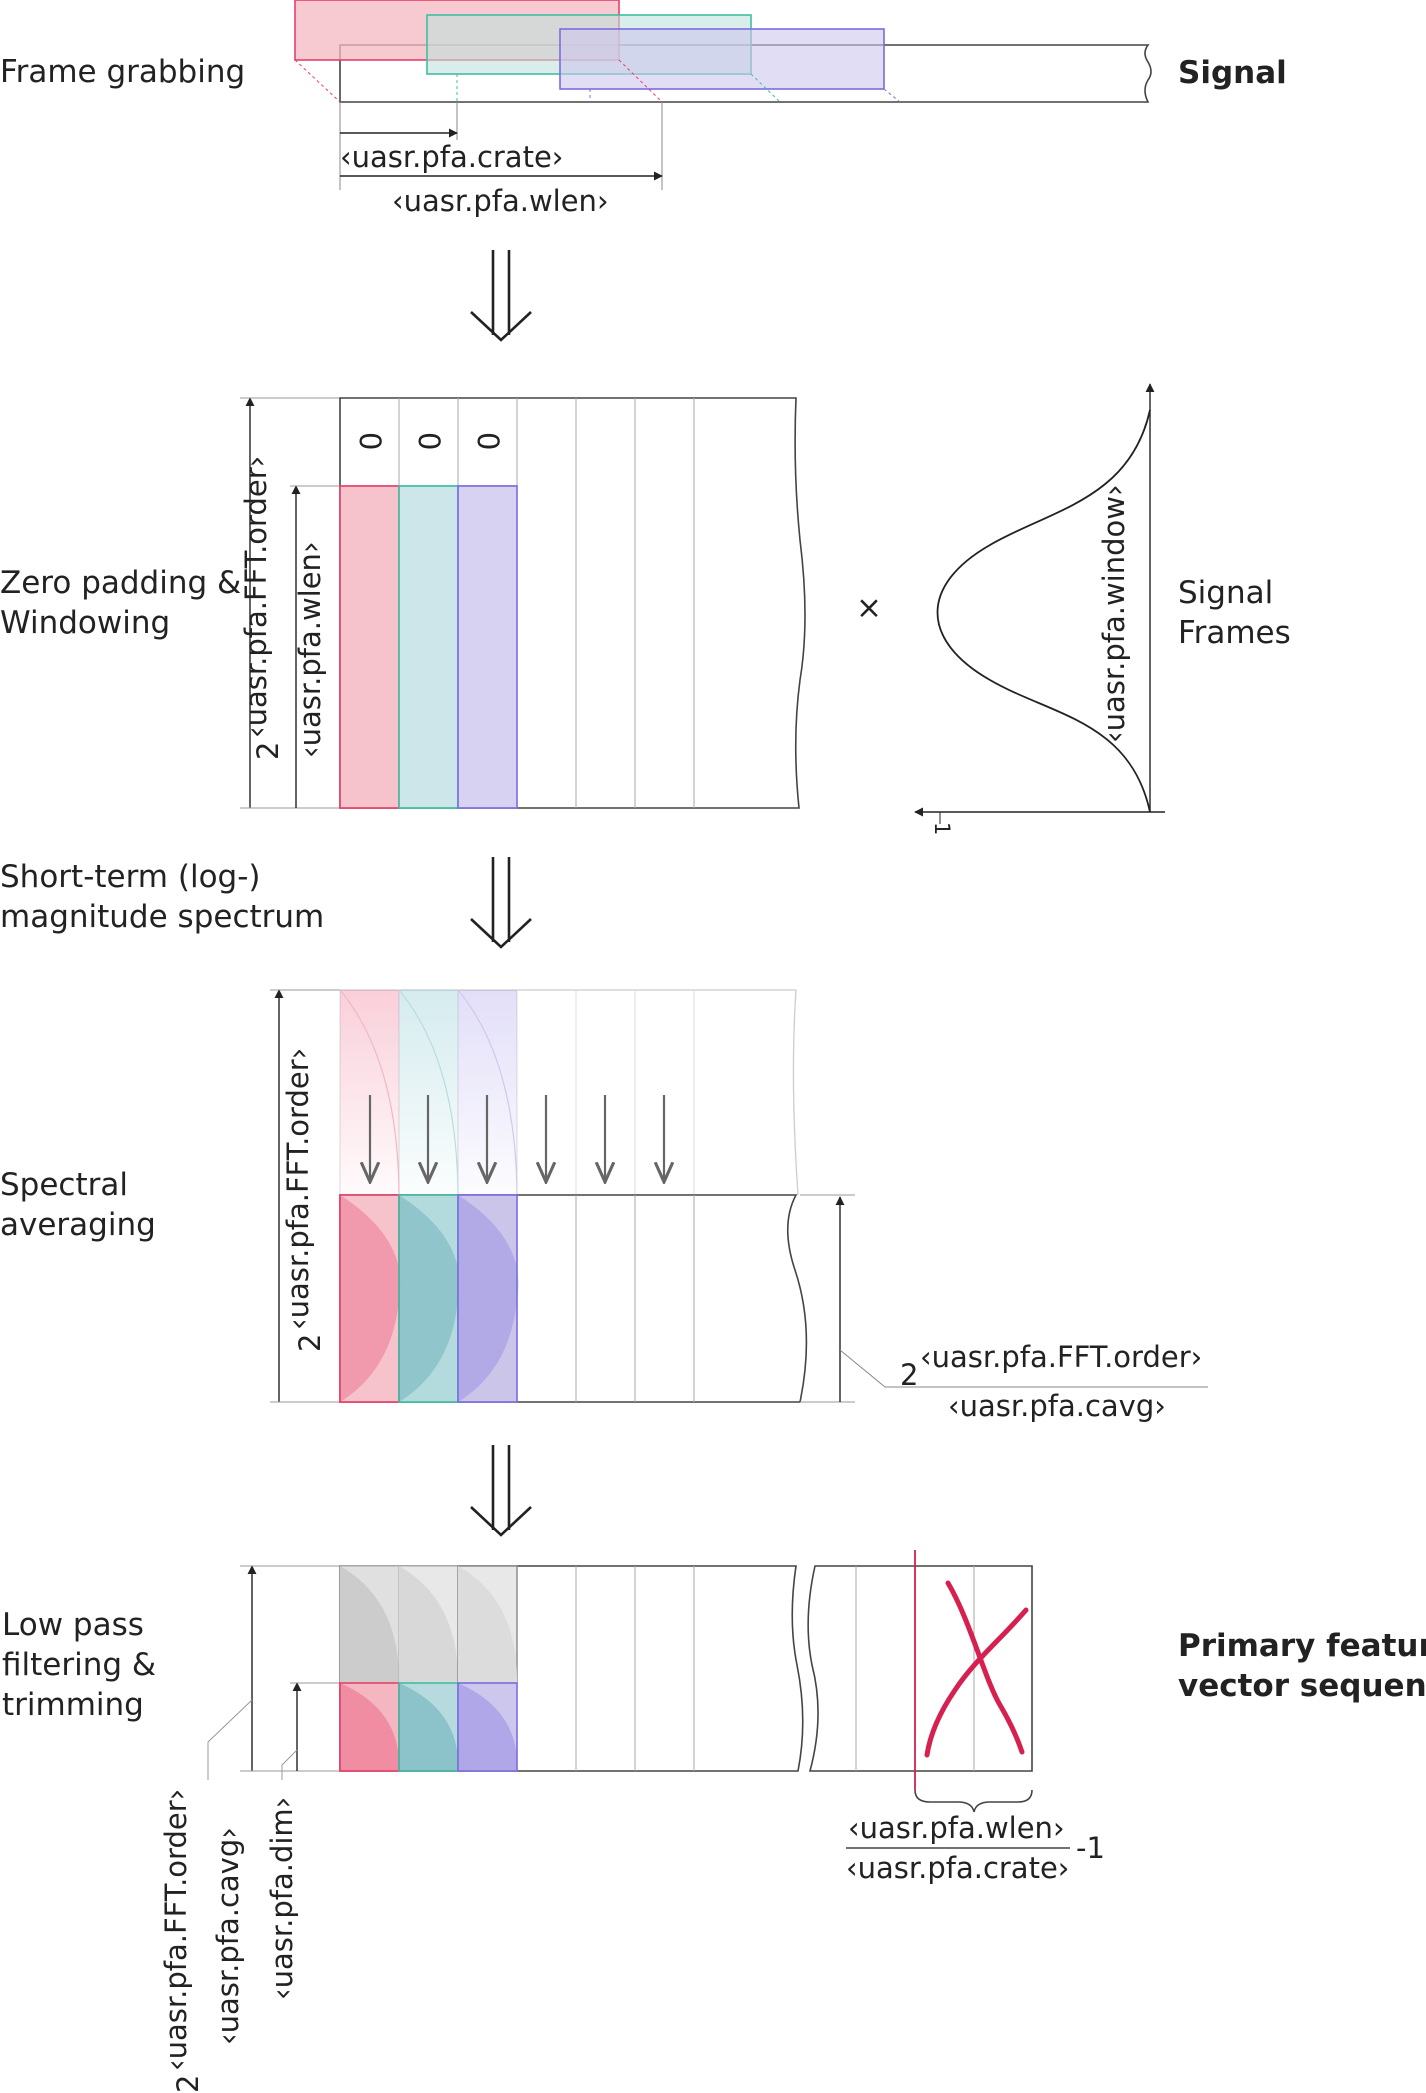  Describe the element at coordinates (1302, 1666) in the screenshot. I see `label-primary-feature: Primary feature vector sequence` at that location.